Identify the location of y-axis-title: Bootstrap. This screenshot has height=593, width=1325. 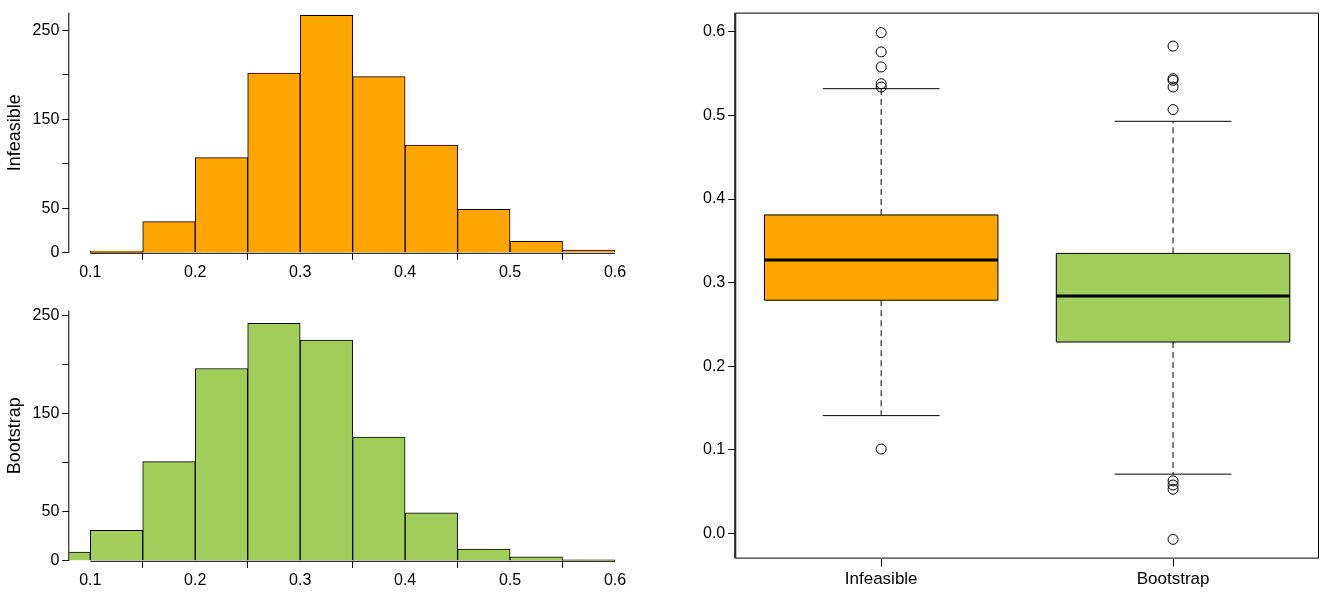
(13, 436).